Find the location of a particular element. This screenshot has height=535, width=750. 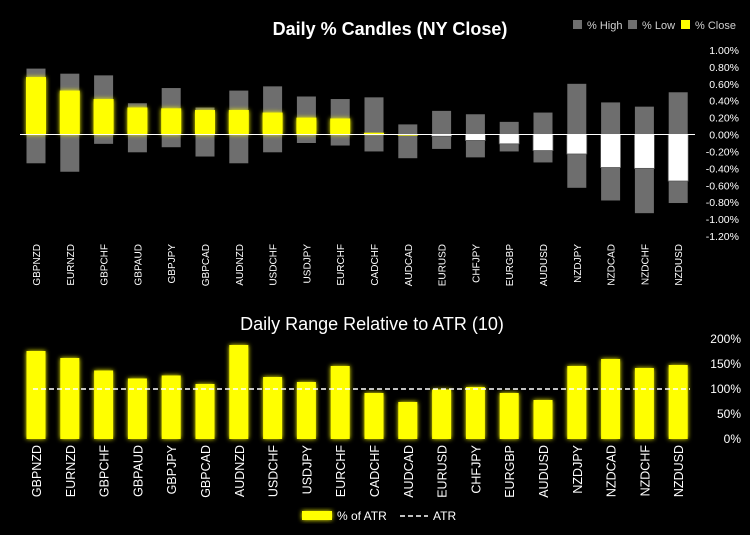

candle-y-tick: 0.60% is located at coordinates (724, 85).